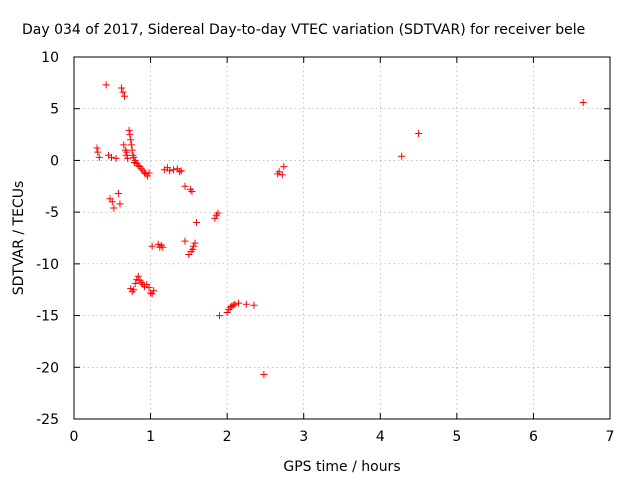  I want to click on y-tick-label: -25, so click(47, 420).